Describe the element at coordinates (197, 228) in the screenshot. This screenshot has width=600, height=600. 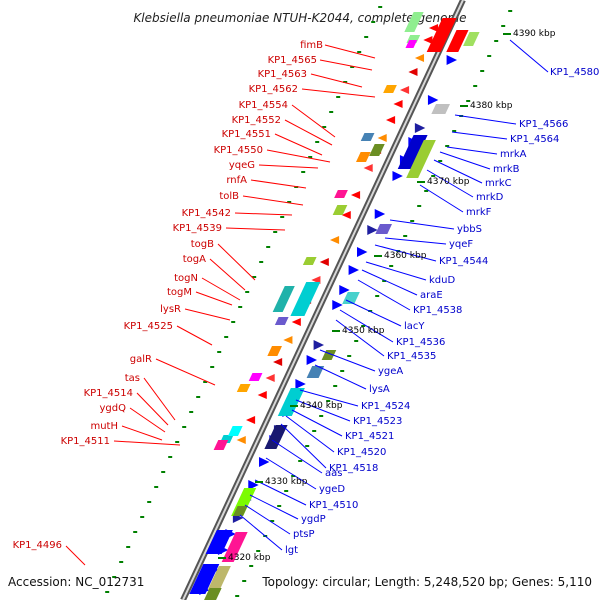
I see `gene-label: KP1_4539` at that location.